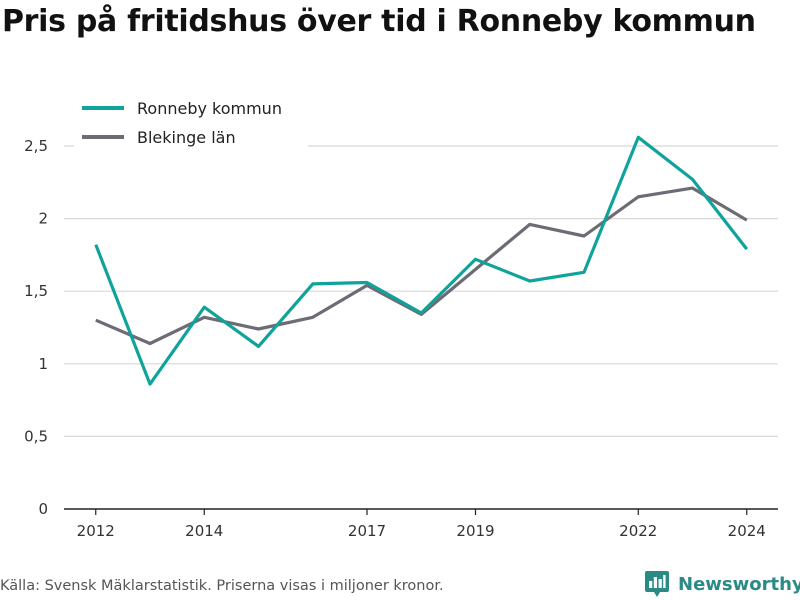 The image size is (800, 600). I want to click on brand-name: Newsworthy, so click(739, 584).